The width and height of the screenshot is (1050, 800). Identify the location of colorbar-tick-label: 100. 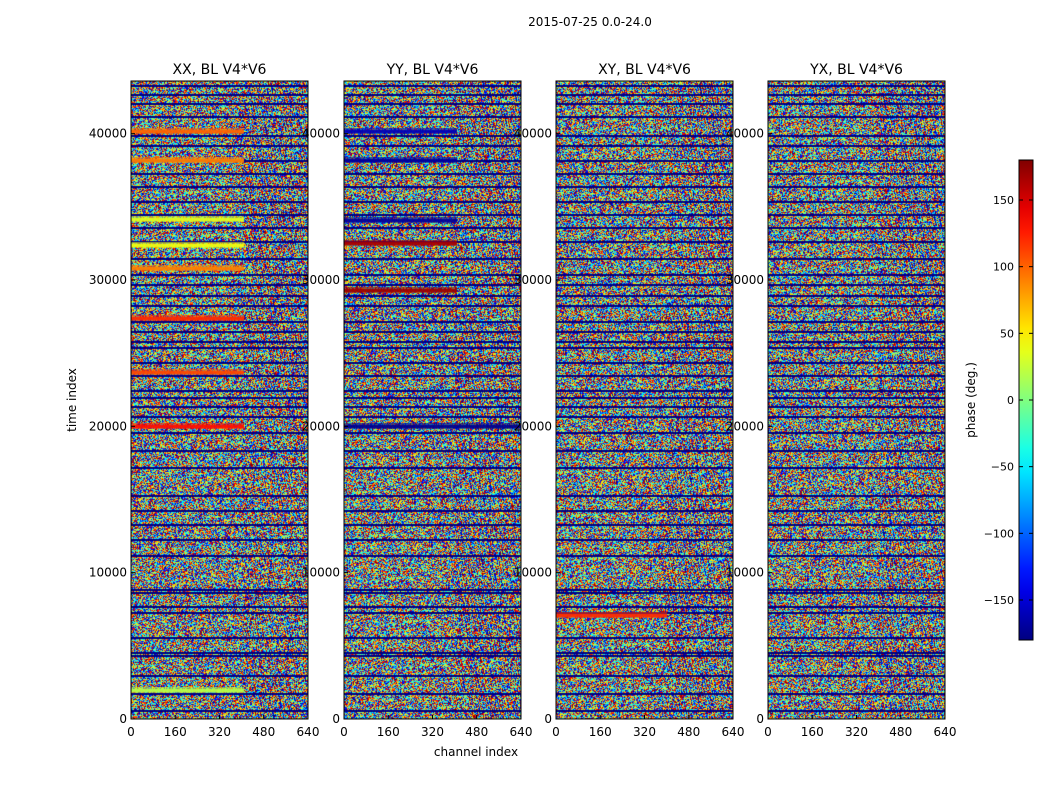
(1003, 267).